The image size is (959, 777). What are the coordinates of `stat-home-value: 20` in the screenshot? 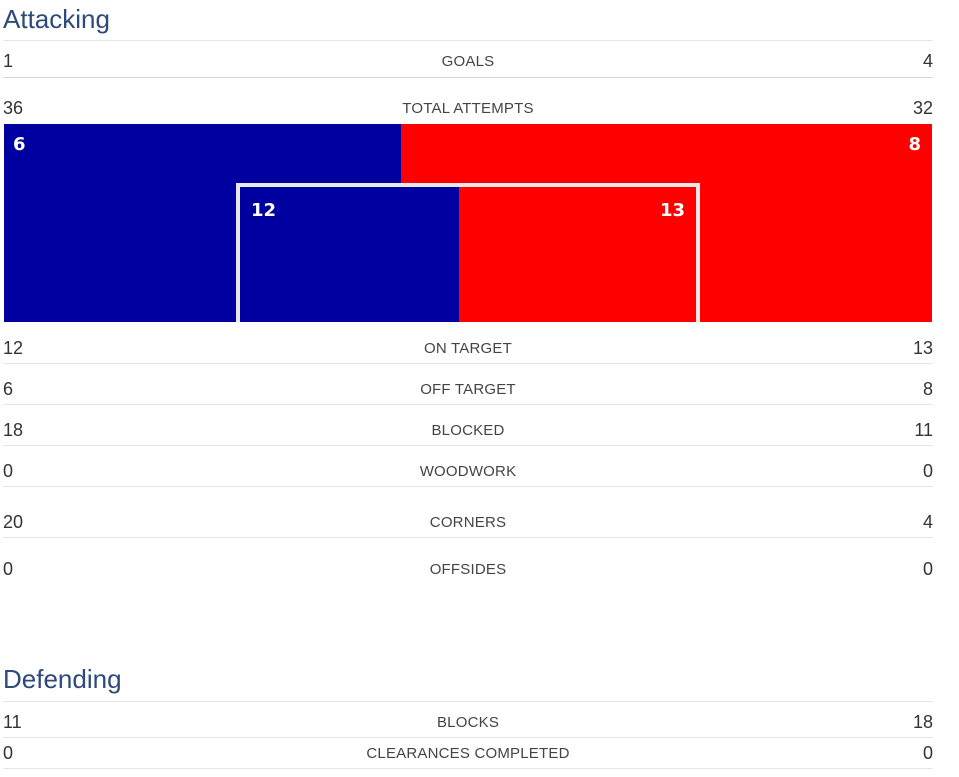 It's located at (13, 522).